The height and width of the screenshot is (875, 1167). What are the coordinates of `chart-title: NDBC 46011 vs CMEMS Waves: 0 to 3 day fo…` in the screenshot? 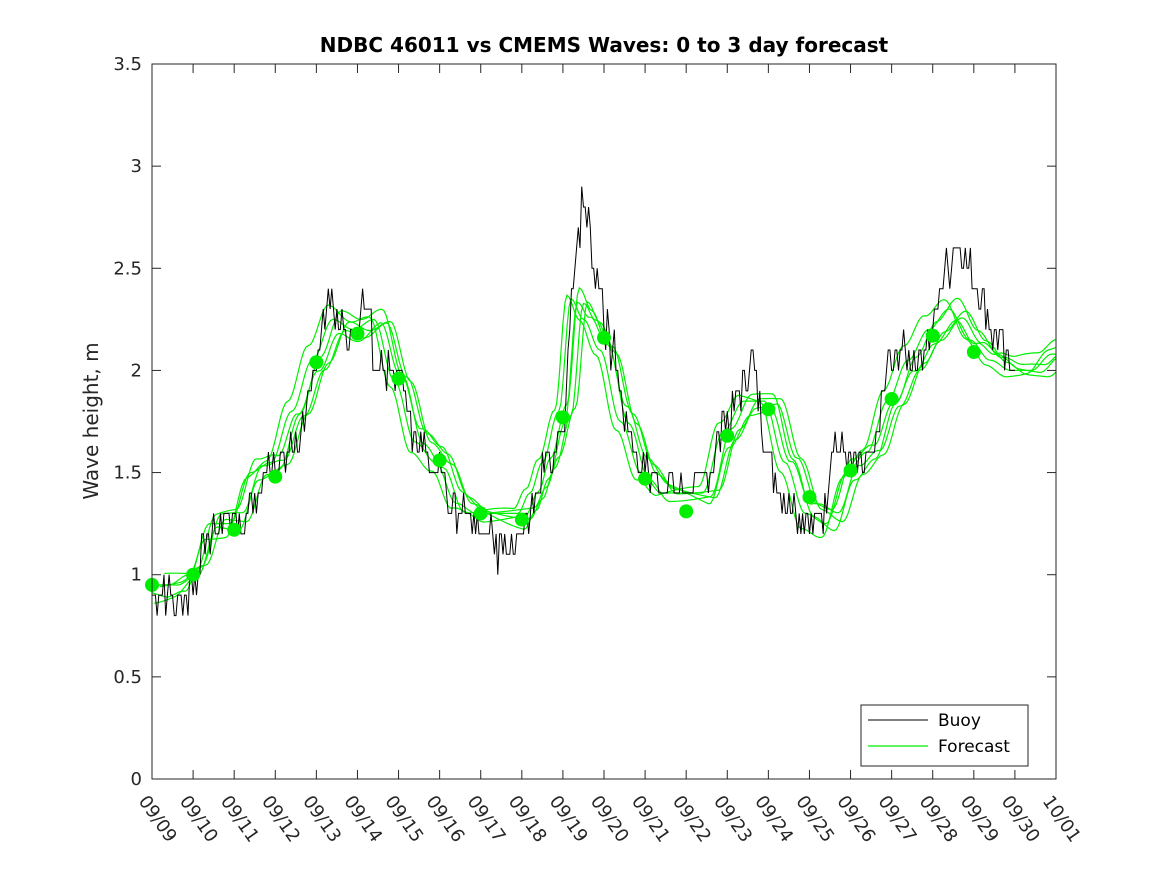 It's located at (604, 45).